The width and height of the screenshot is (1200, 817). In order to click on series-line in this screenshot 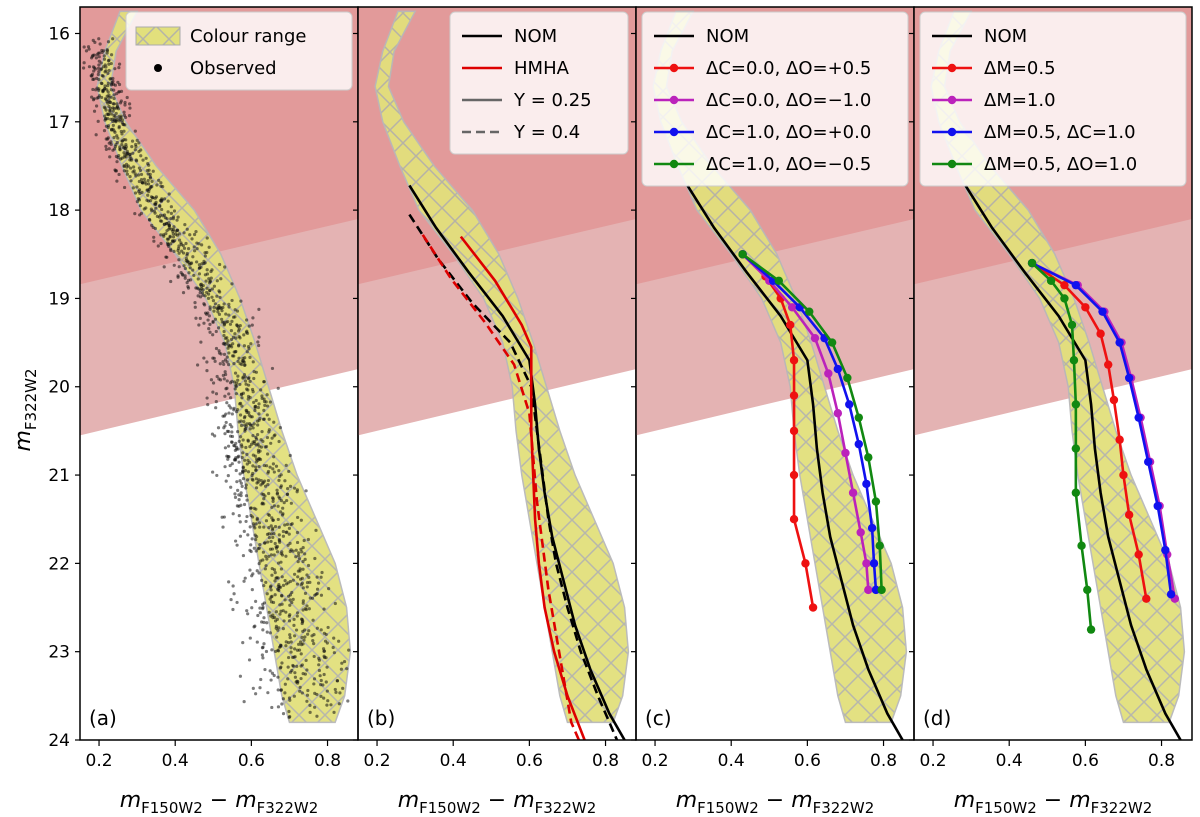, I will do `click(522, 487)`.